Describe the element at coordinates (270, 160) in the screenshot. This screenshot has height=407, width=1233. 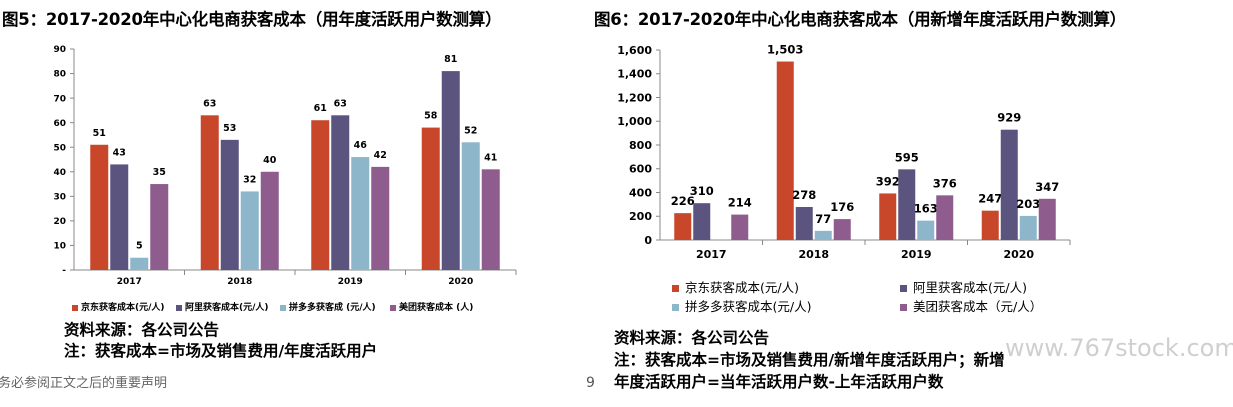
I see `data-label: 40` at that location.